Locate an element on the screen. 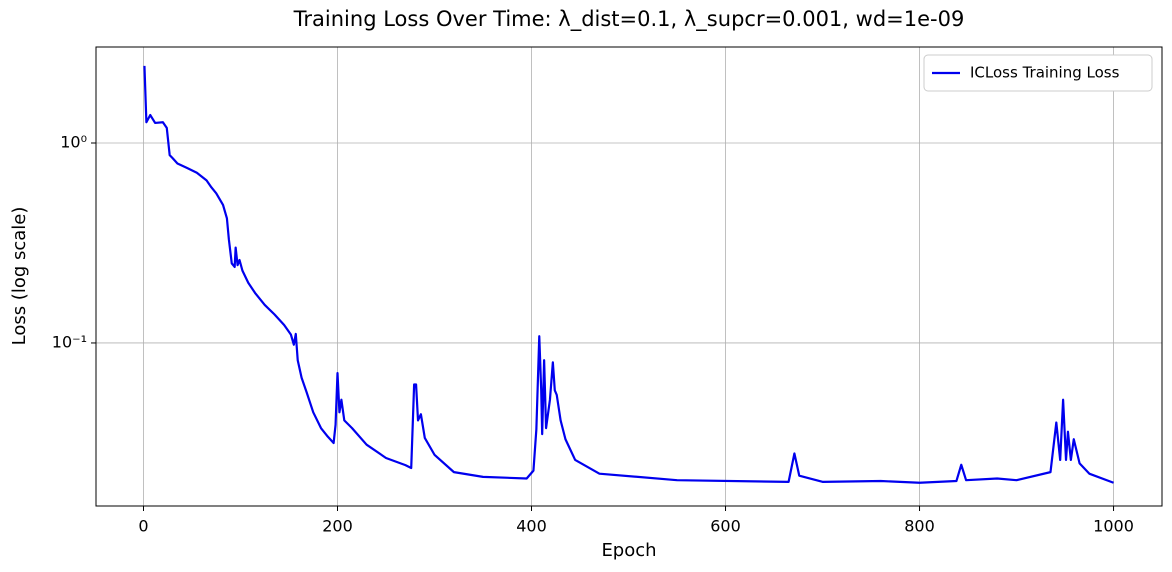 This screenshot has width=1172, height=572. x-tick-label: 800 is located at coordinates (919, 526).